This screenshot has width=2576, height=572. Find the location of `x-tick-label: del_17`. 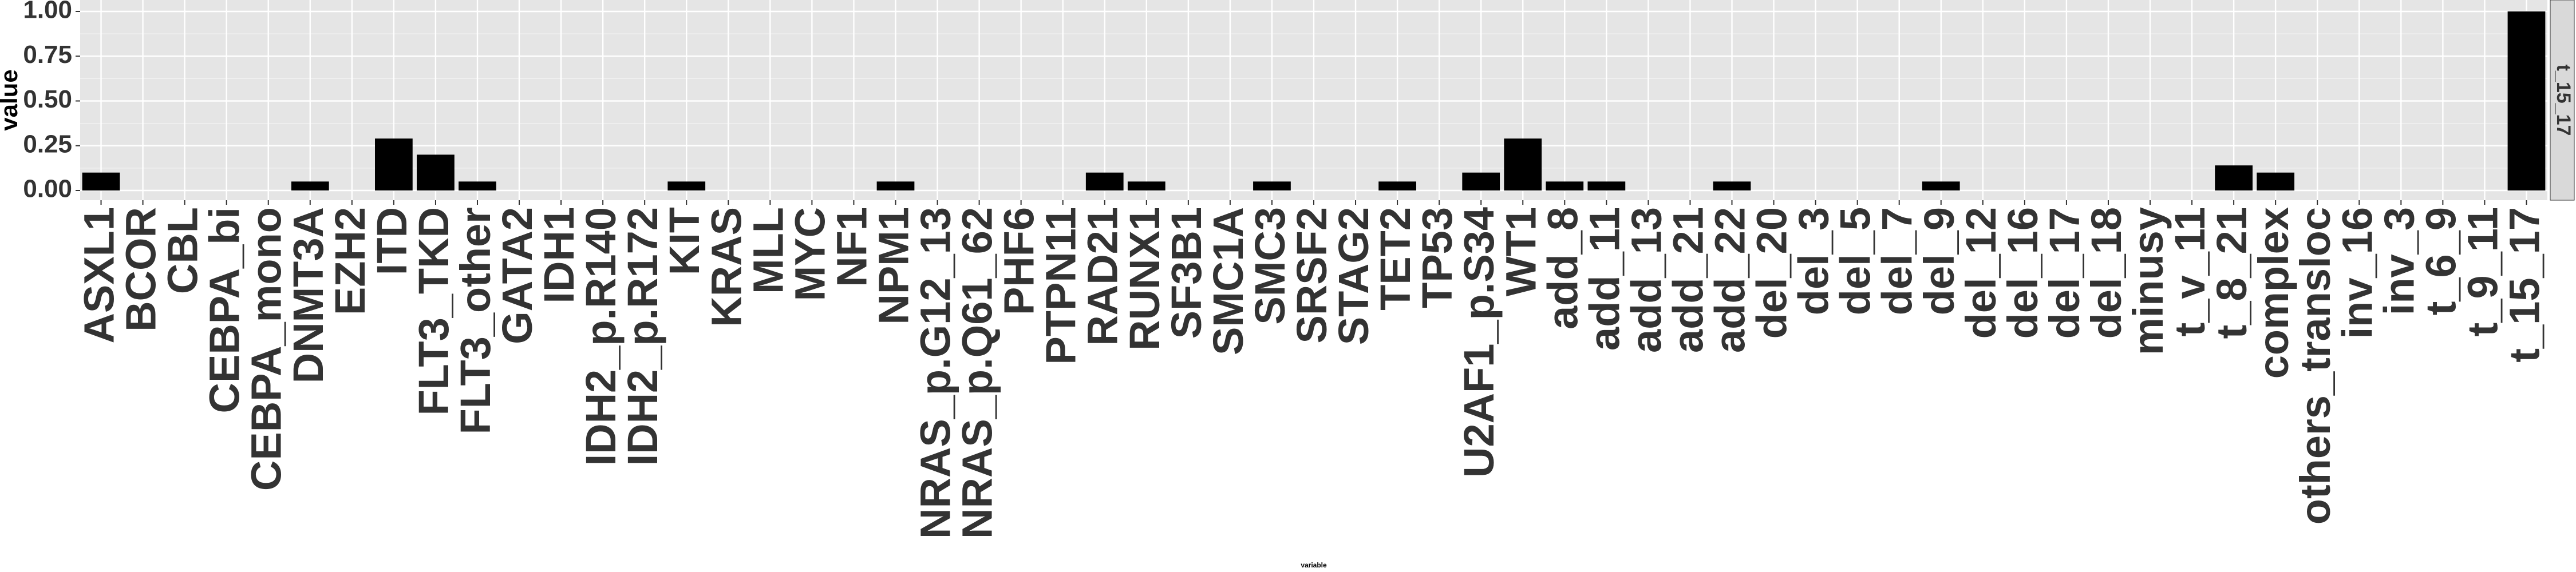

x-tick-label: del_17 is located at coordinates (2064, 273).